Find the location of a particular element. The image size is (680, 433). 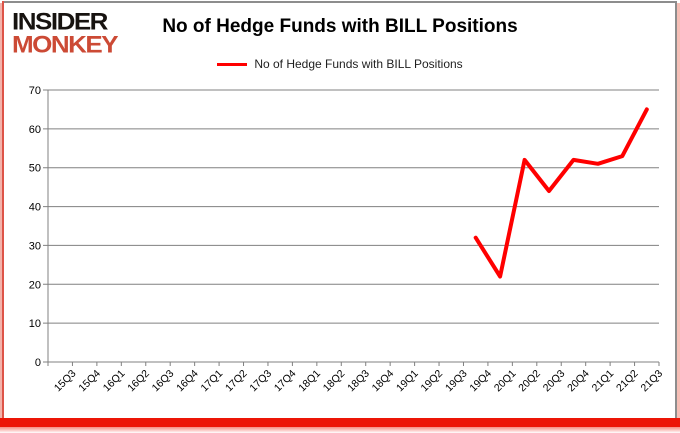

legend-label: No of Hedge Funds with BILL Positions is located at coordinates (358, 64).